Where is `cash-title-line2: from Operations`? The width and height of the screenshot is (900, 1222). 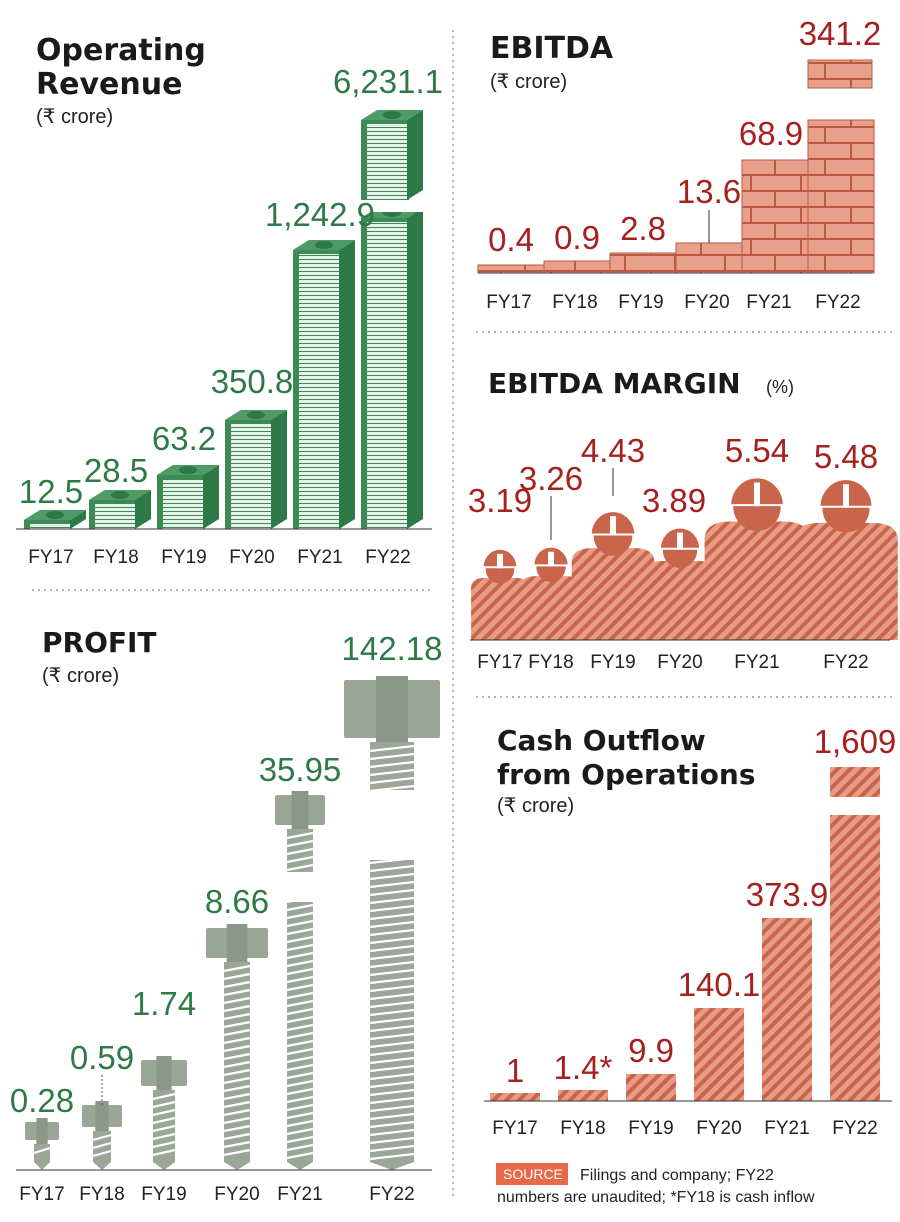 cash-title-line2: from Operations is located at coordinates (626, 774).